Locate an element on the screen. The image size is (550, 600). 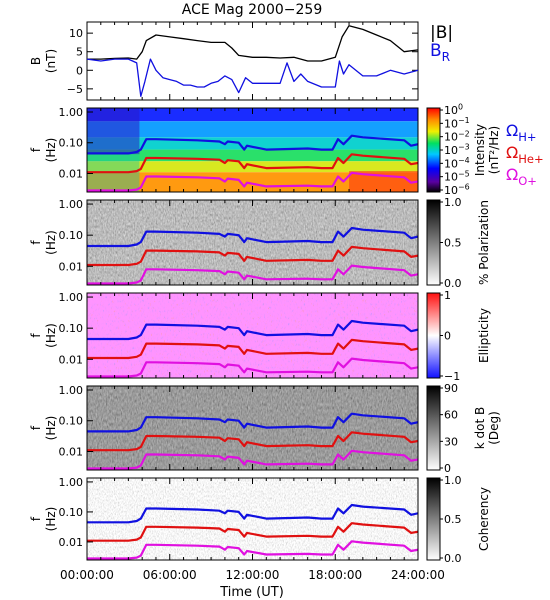
colorbar-tick-label: 10−2 is located at coordinates (457, 136).